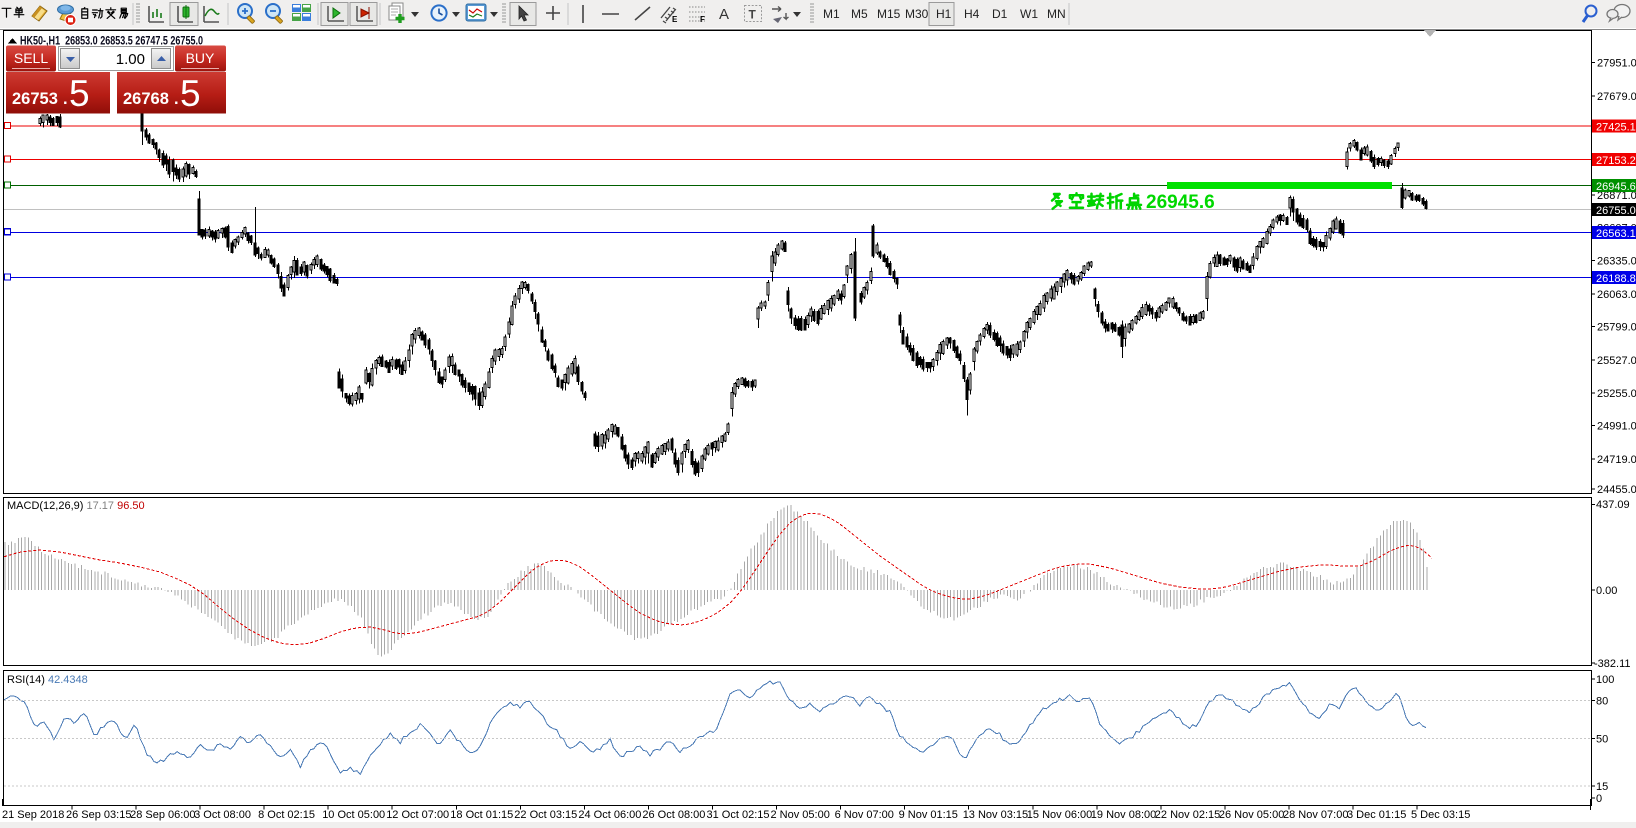 This screenshot has width=1636, height=828. What do you see at coordinates (1616, 394) in the screenshot?
I see `svg-text: 25255.0` at bounding box center [1616, 394].